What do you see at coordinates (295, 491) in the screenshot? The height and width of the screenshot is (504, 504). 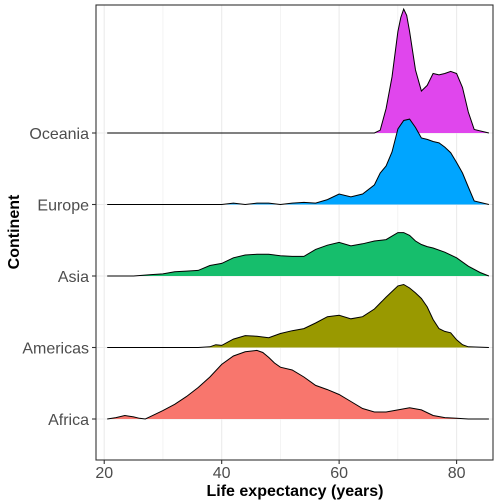 I see `x-axis-title: Life expectancy (years)` at bounding box center [295, 491].